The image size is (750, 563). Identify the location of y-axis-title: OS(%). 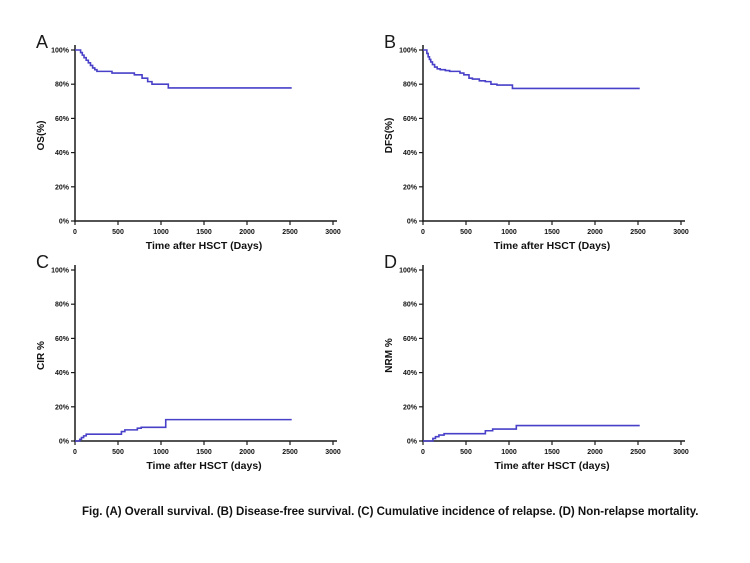
(41, 136).